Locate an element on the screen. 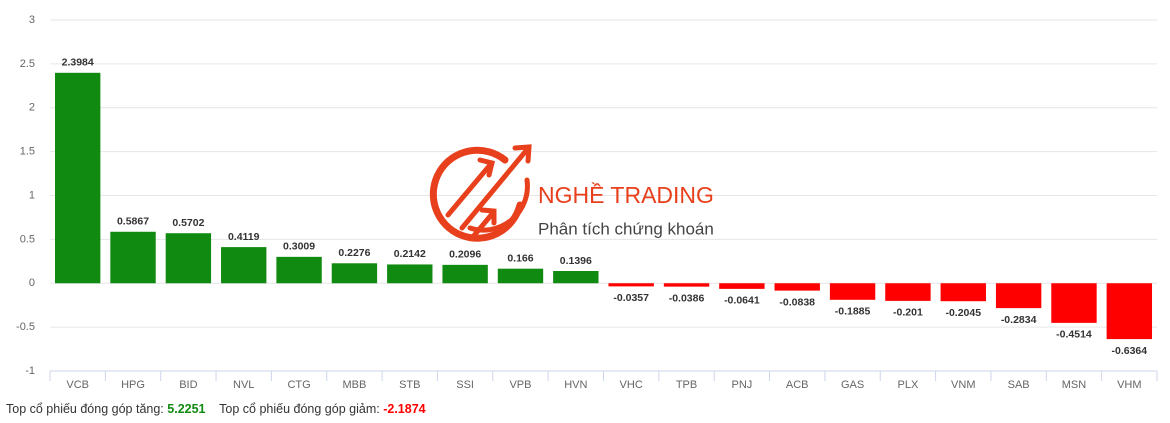  value-label: -0.1885 is located at coordinates (853, 312).